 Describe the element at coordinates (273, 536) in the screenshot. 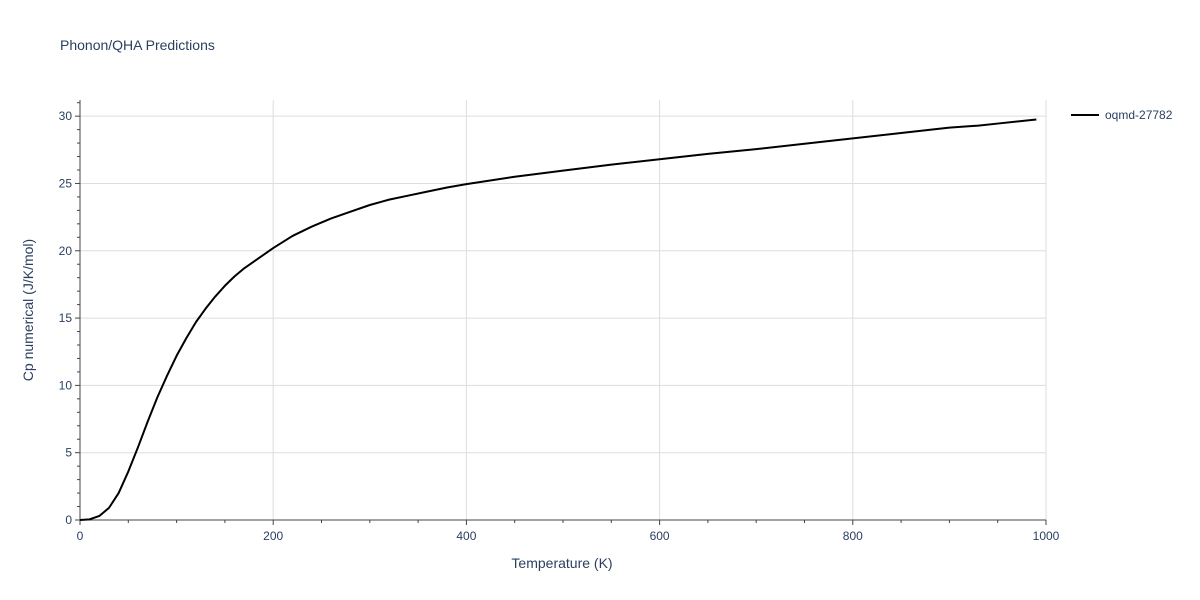

I see `x-tick-label: 200` at that location.